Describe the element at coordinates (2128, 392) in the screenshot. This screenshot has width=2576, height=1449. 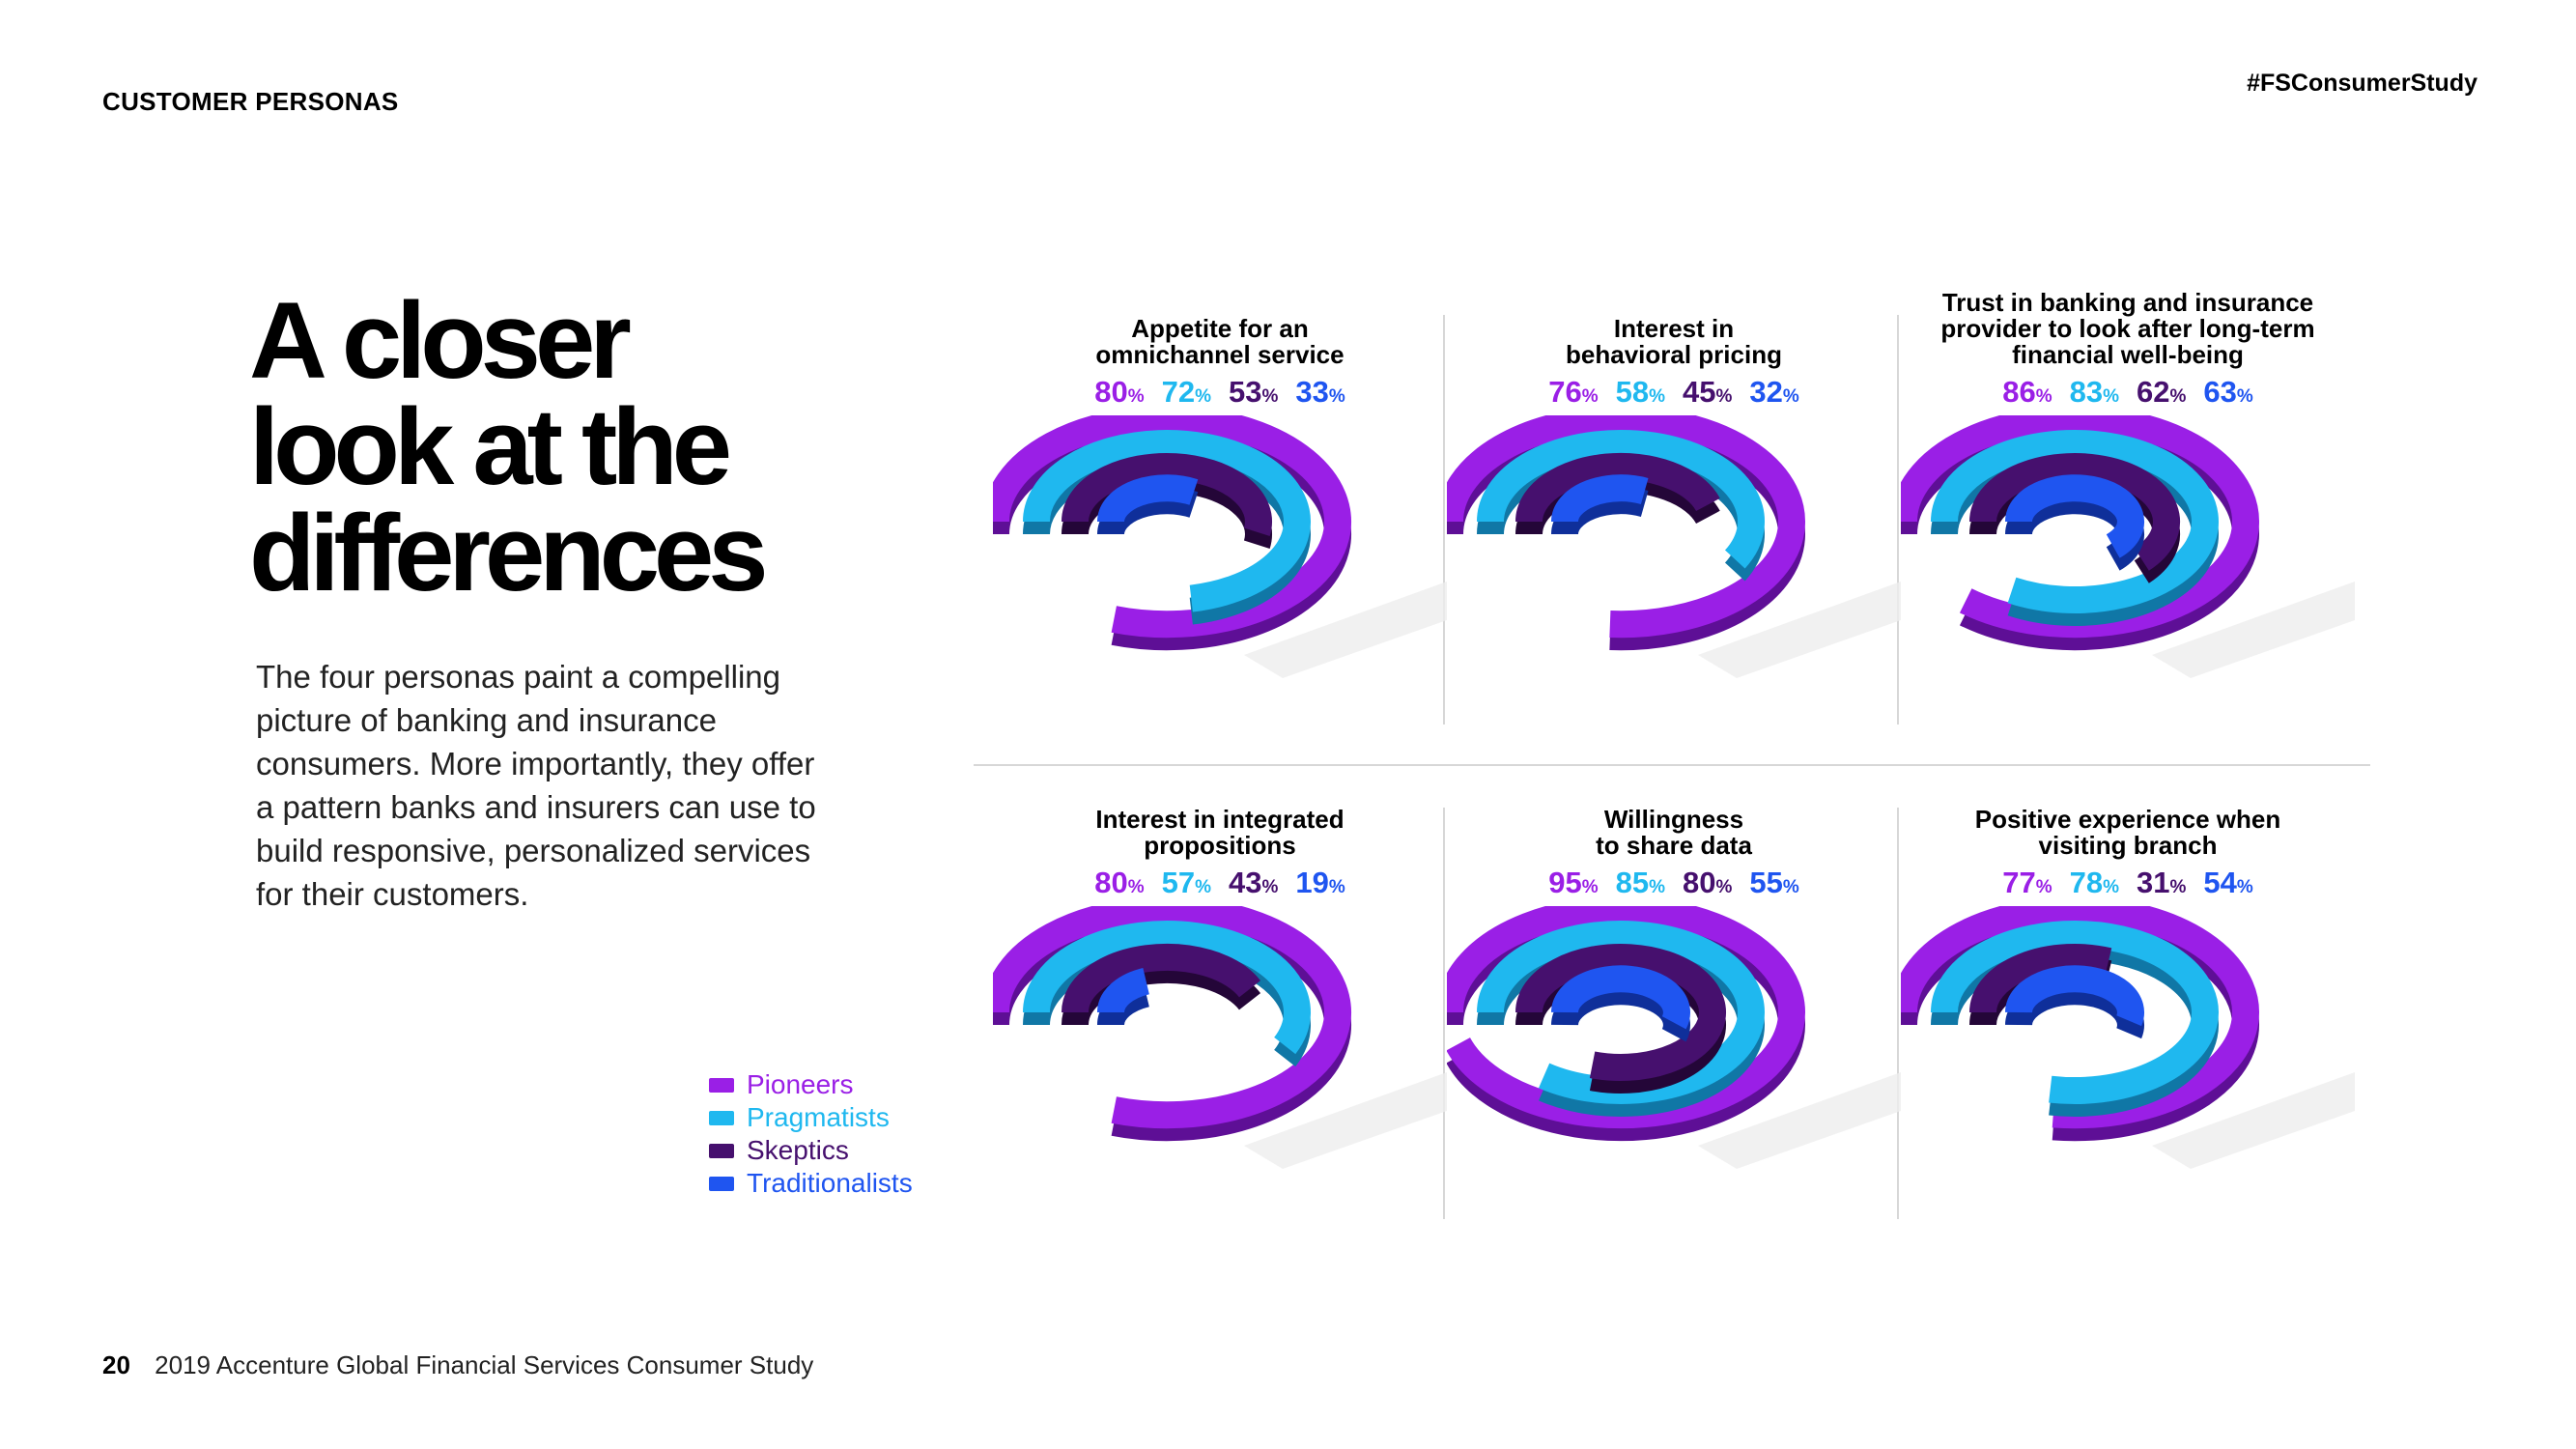
I see `data-labels: 86% 83% 62% 63%` at that location.